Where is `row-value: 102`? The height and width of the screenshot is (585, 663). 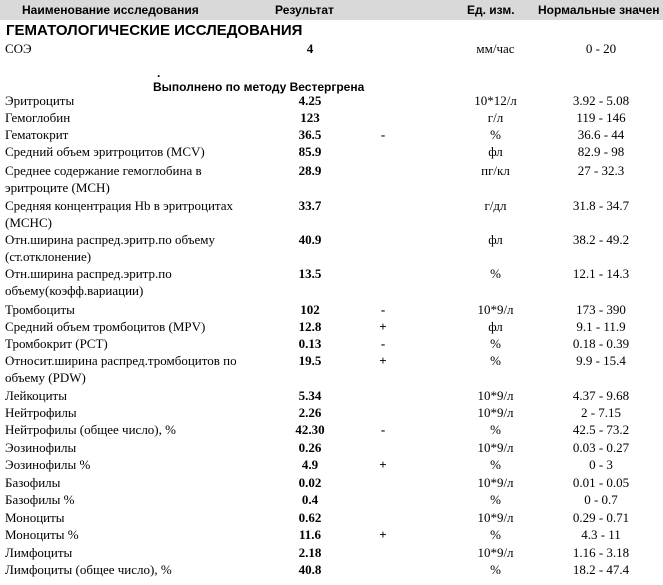
row-value: 102 is located at coordinates (310, 309).